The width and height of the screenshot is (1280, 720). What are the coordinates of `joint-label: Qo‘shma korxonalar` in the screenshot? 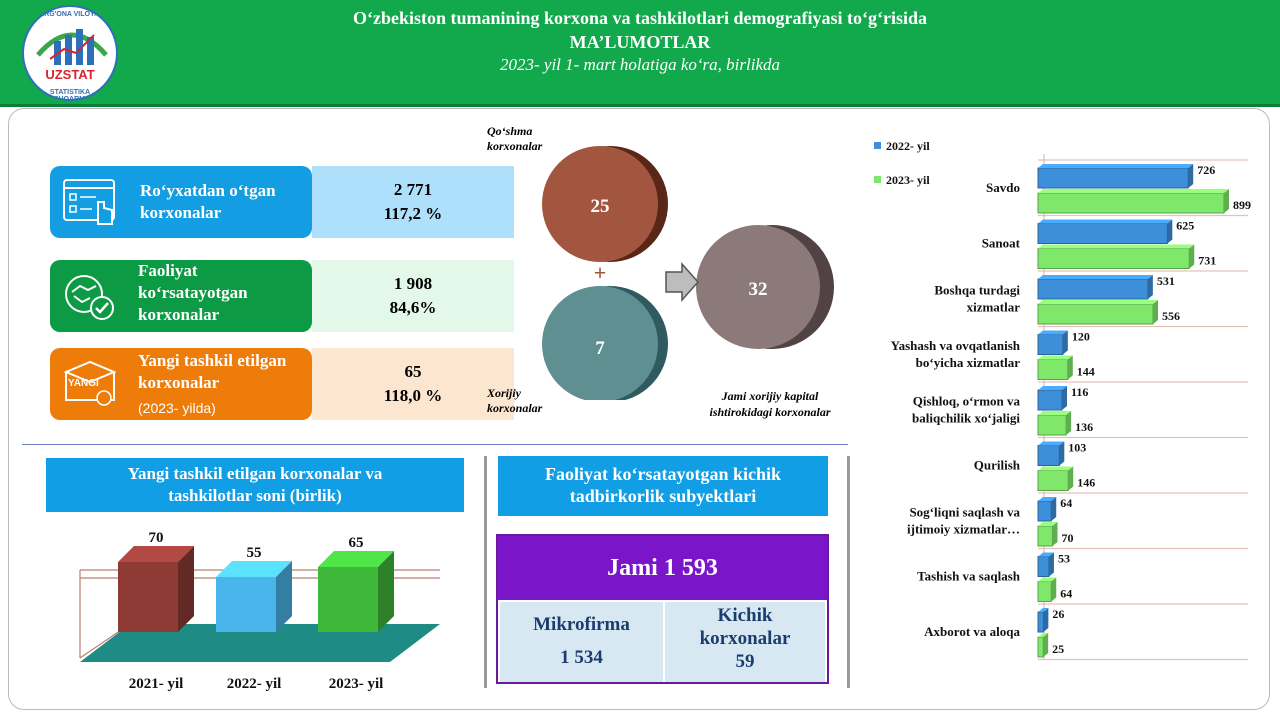 It's located at (515, 138).